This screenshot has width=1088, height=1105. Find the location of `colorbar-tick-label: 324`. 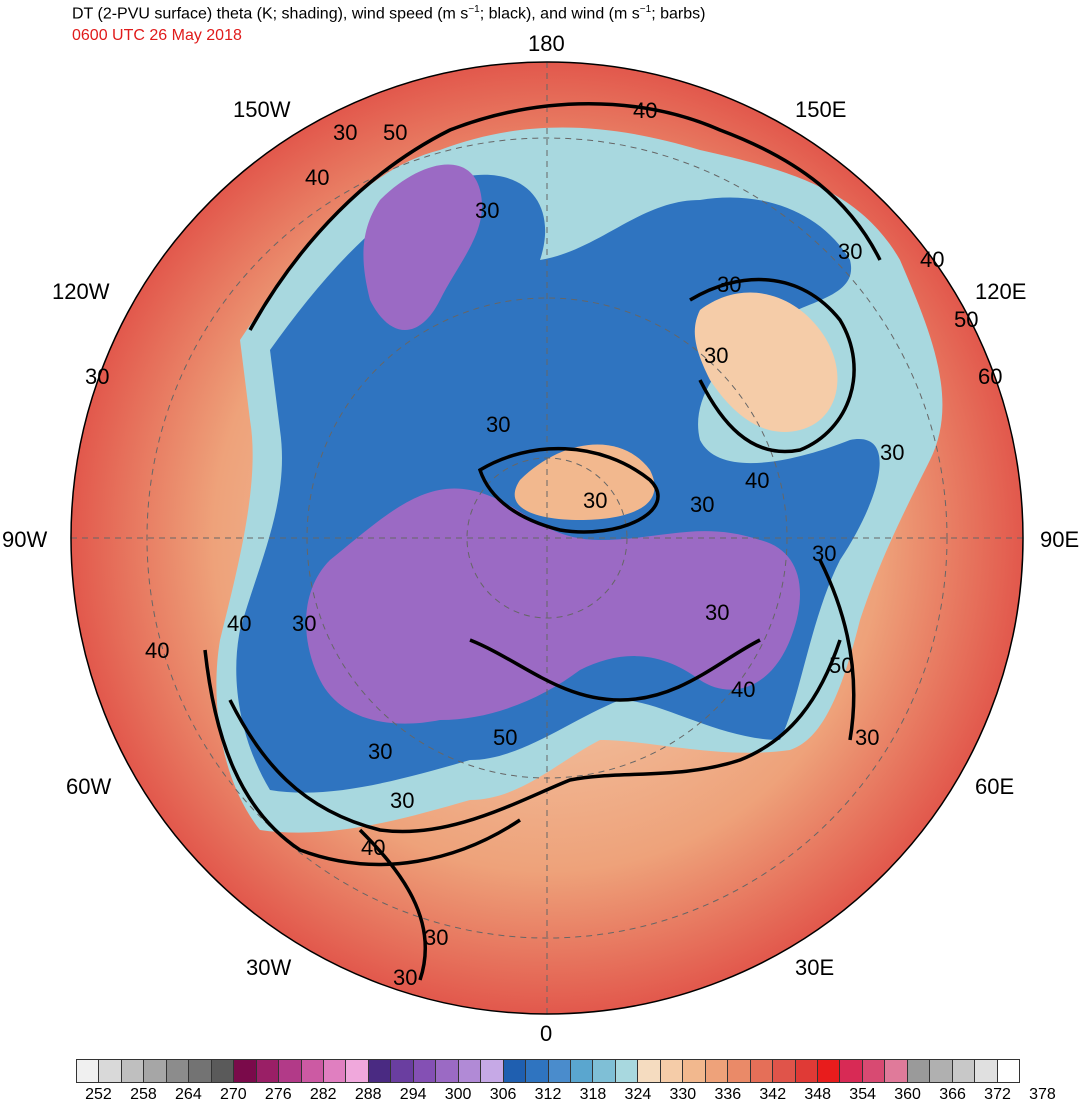

colorbar-tick-label: 324 is located at coordinates (638, 1094).